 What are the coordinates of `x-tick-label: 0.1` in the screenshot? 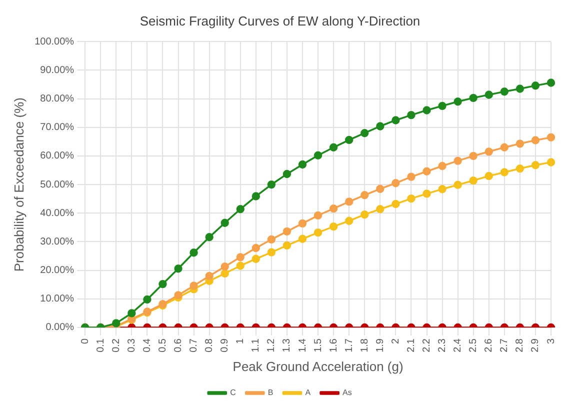 It's located at (100, 345).